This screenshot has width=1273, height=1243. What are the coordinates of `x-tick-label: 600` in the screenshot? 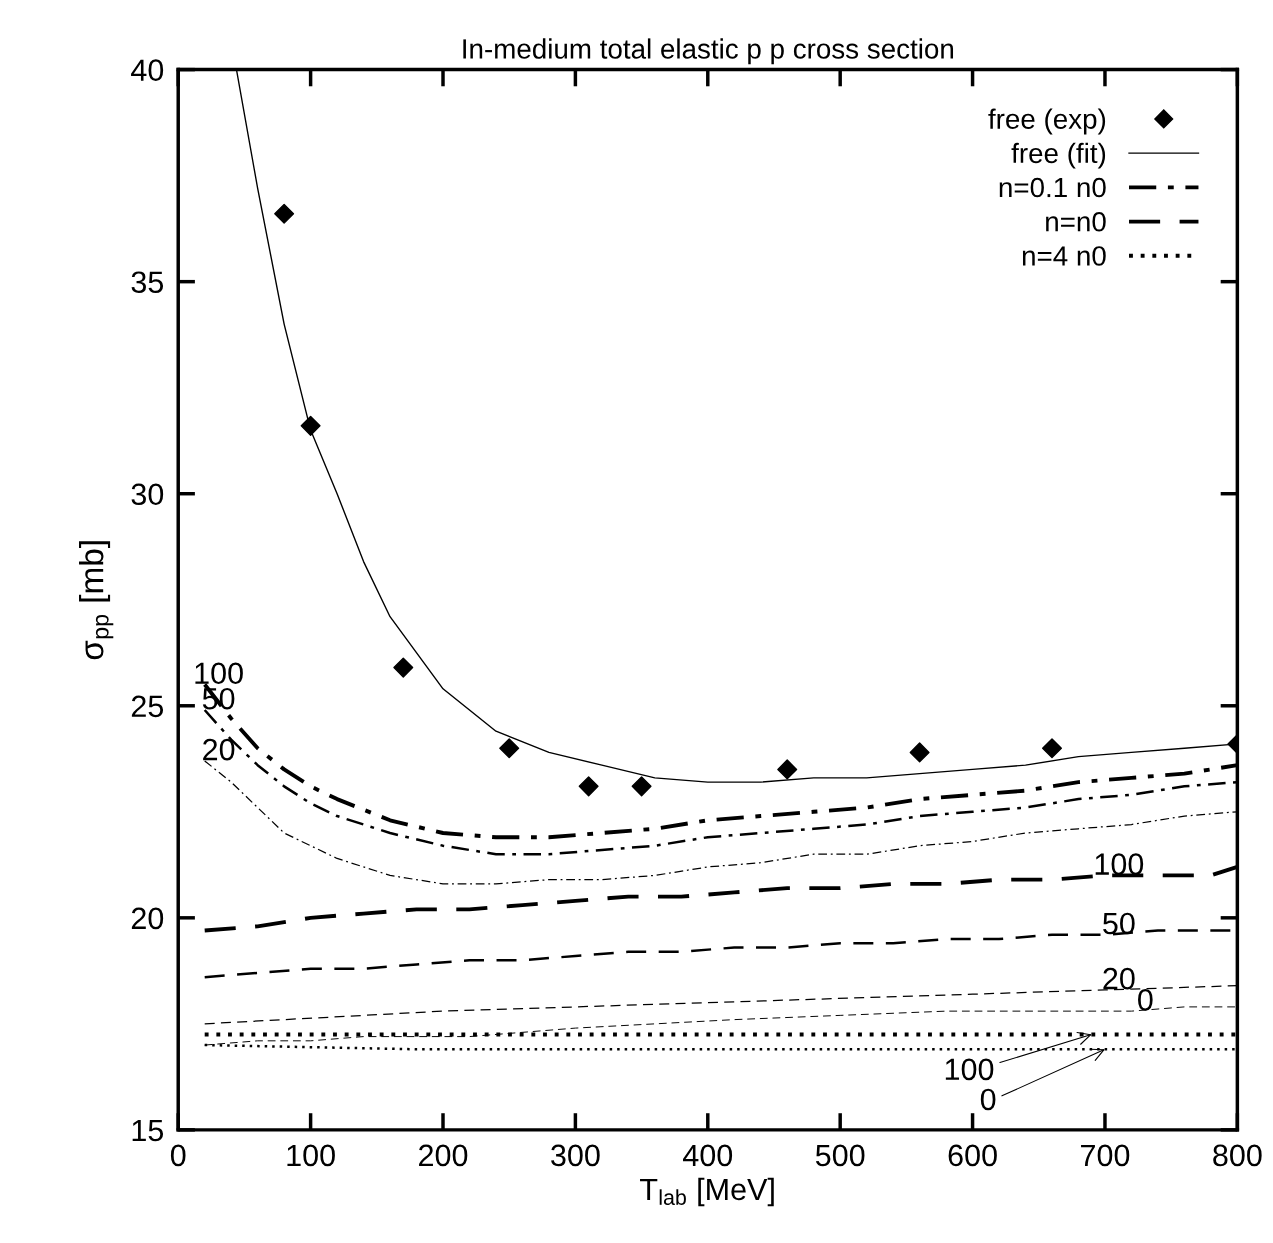 It's located at (972, 1155).